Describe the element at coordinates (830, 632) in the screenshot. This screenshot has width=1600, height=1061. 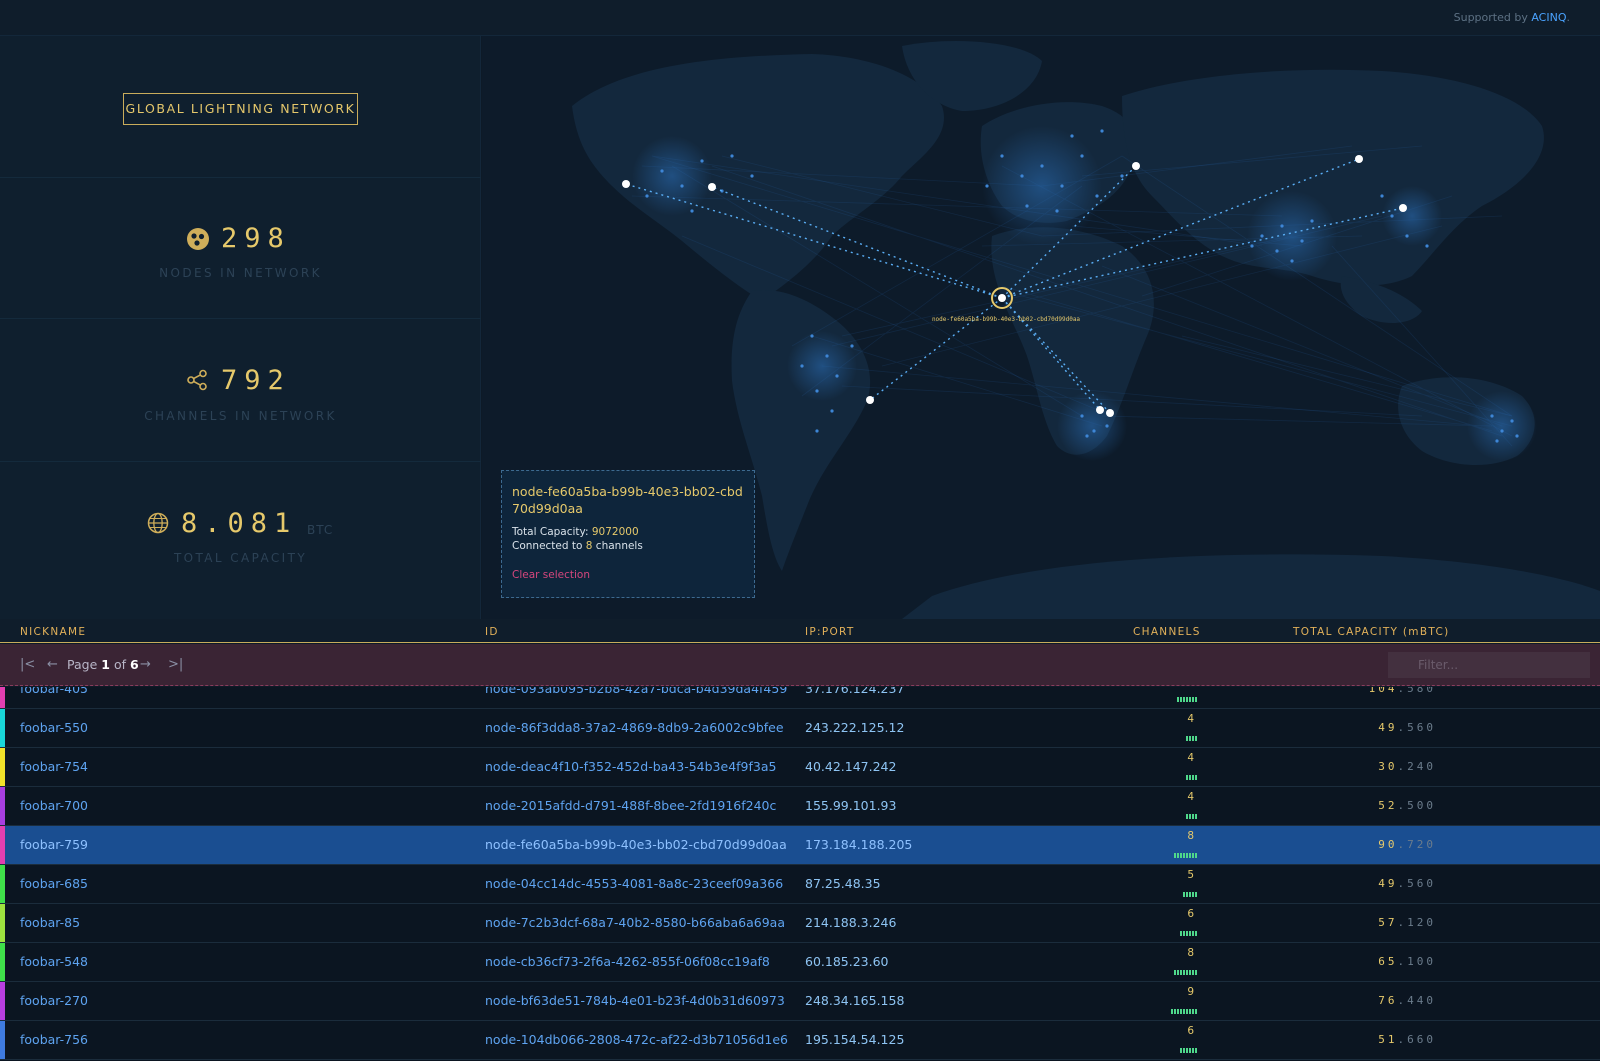
I see `column-header-ip-port: IP:PORT` at that location.